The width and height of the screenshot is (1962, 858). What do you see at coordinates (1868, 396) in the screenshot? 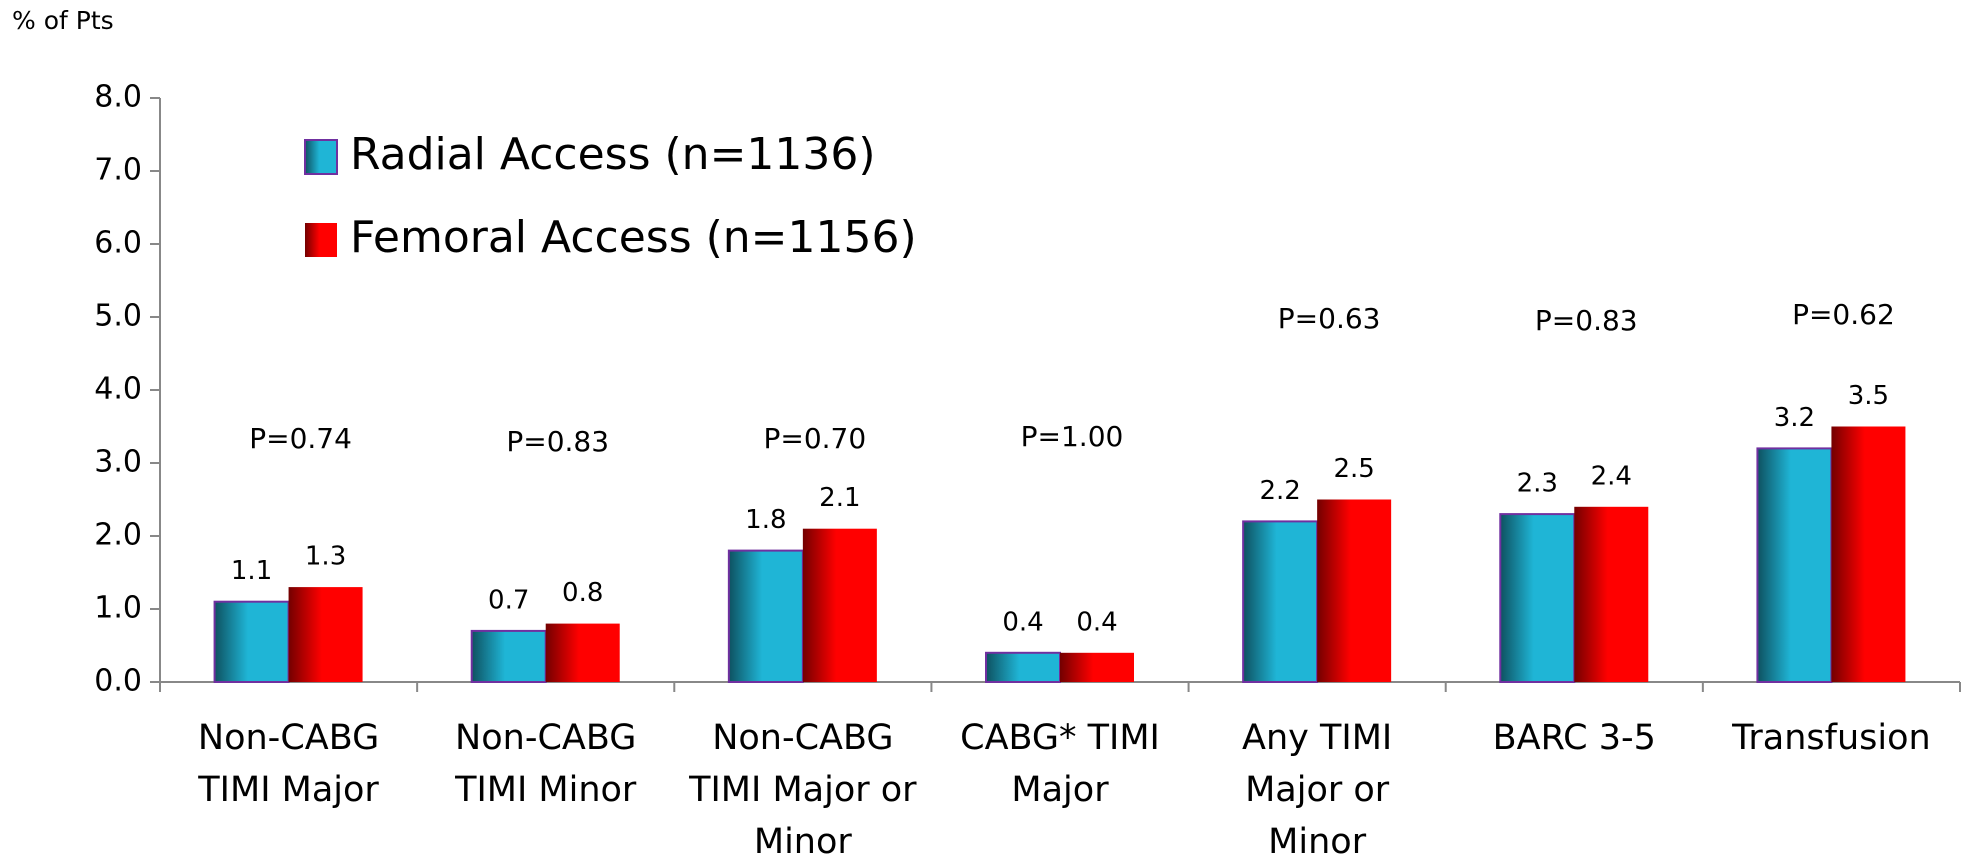
I see `value-label: 3.5` at bounding box center [1868, 396].